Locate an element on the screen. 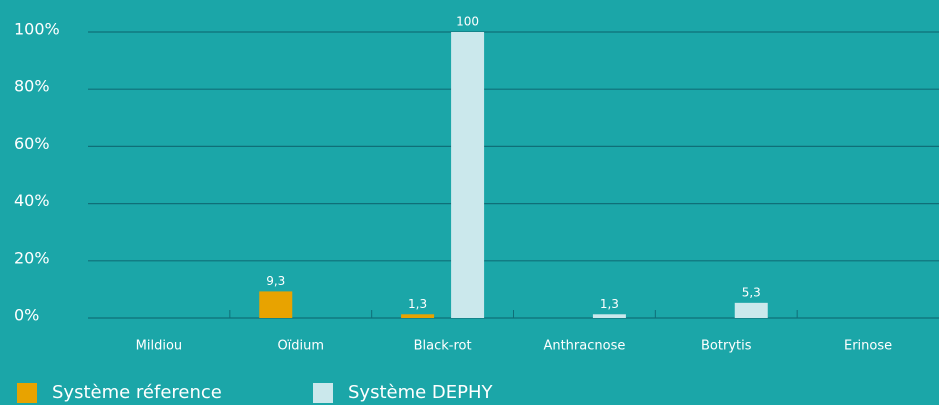 This screenshot has width=939, height=405. x-tick-label: Botrytis is located at coordinates (726, 346).